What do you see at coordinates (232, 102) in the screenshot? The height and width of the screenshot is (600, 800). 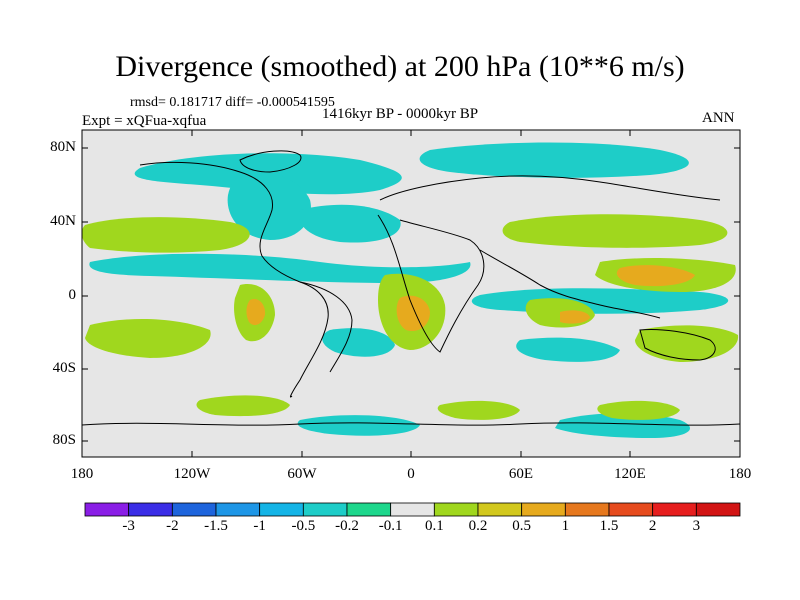 I see `stats-text: rmsd= 0.181717 diff= -0.000541595` at bounding box center [232, 102].